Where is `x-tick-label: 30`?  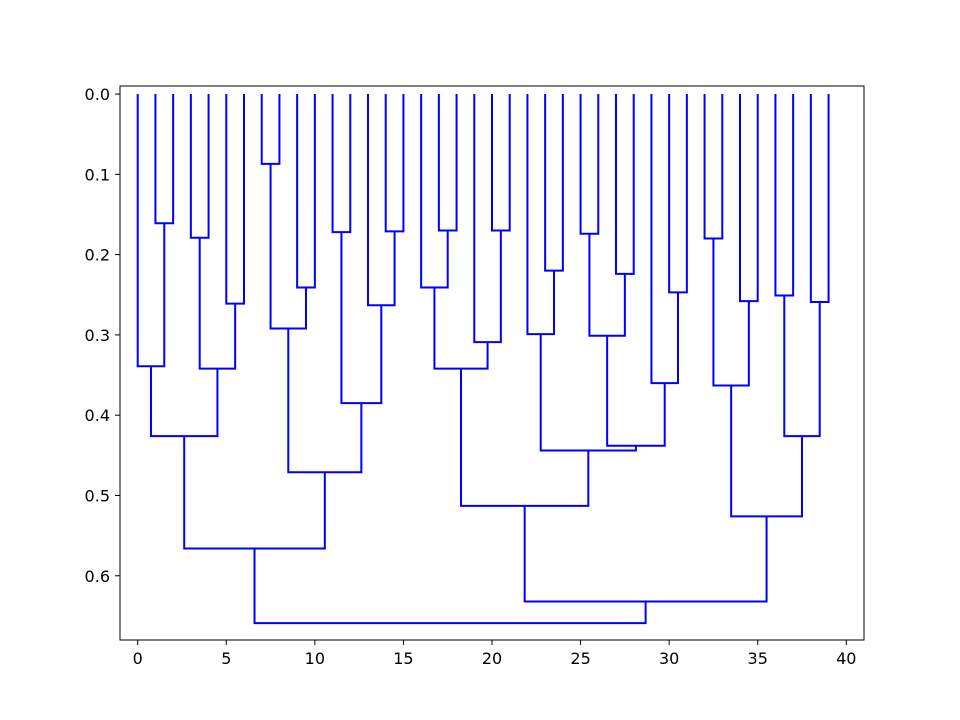 x-tick-label: 30 is located at coordinates (669, 658).